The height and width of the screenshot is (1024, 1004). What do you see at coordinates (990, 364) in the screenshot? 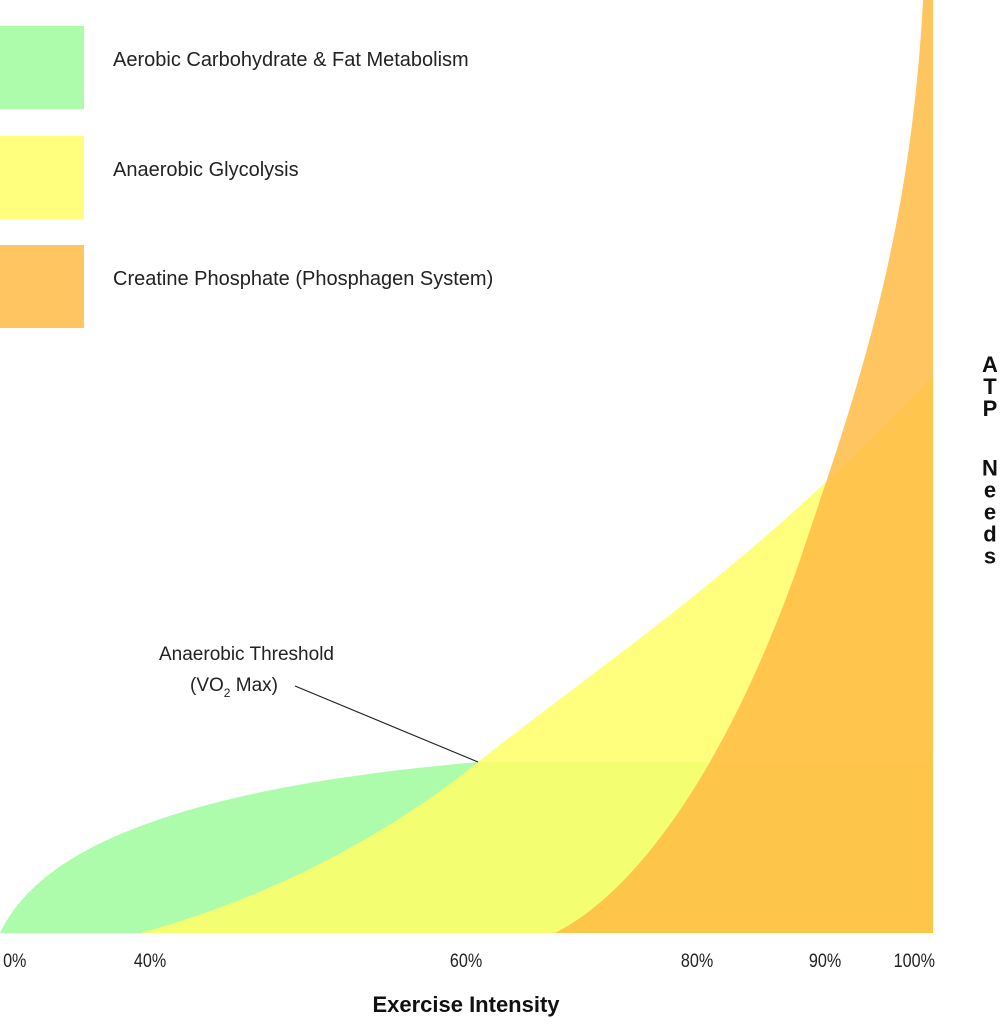
I see `y-axis-title-letter: A` at bounding box center [990, 364].